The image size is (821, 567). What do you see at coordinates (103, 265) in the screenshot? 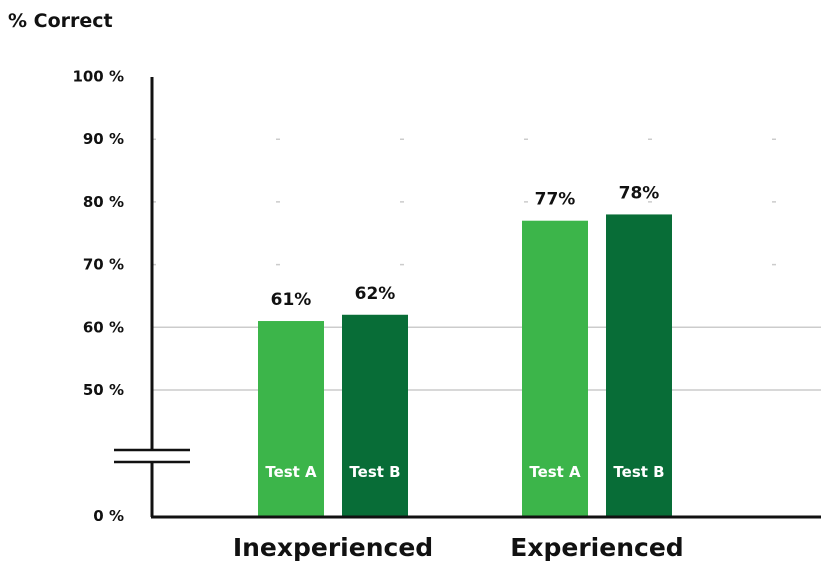
I see `y-tick-label: 70 %` at bounding box center [103, 265].